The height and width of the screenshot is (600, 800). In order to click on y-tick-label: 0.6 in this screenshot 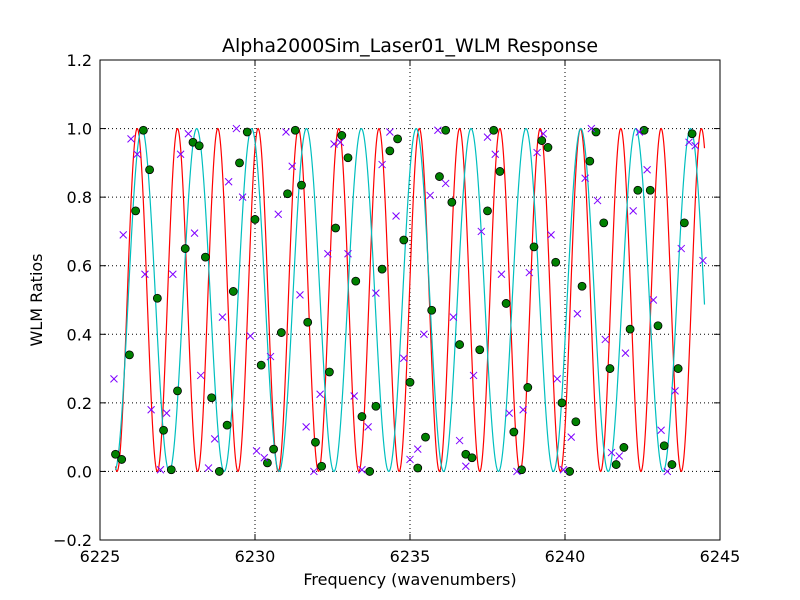, I will do `click(79, 266)`.